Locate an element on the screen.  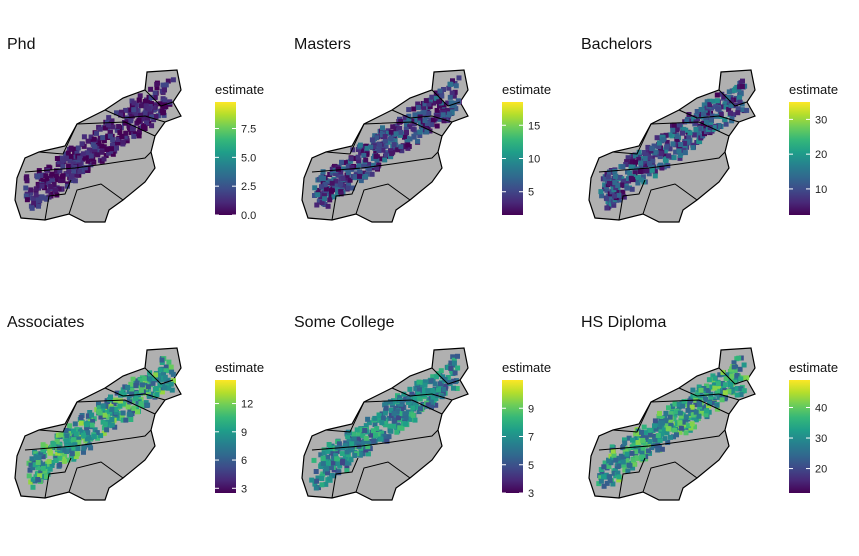
colorbar: 3 5 7 9 is located at coordinates (518, 440).